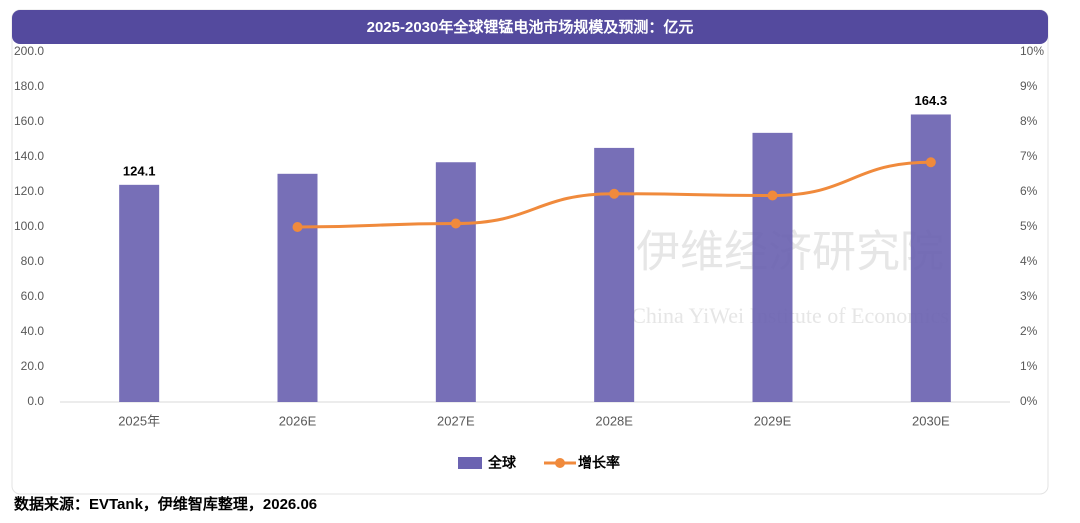 This screenshot has width=1080, height=523. I want to click on legend-label: 增长率, so click(599, 463).